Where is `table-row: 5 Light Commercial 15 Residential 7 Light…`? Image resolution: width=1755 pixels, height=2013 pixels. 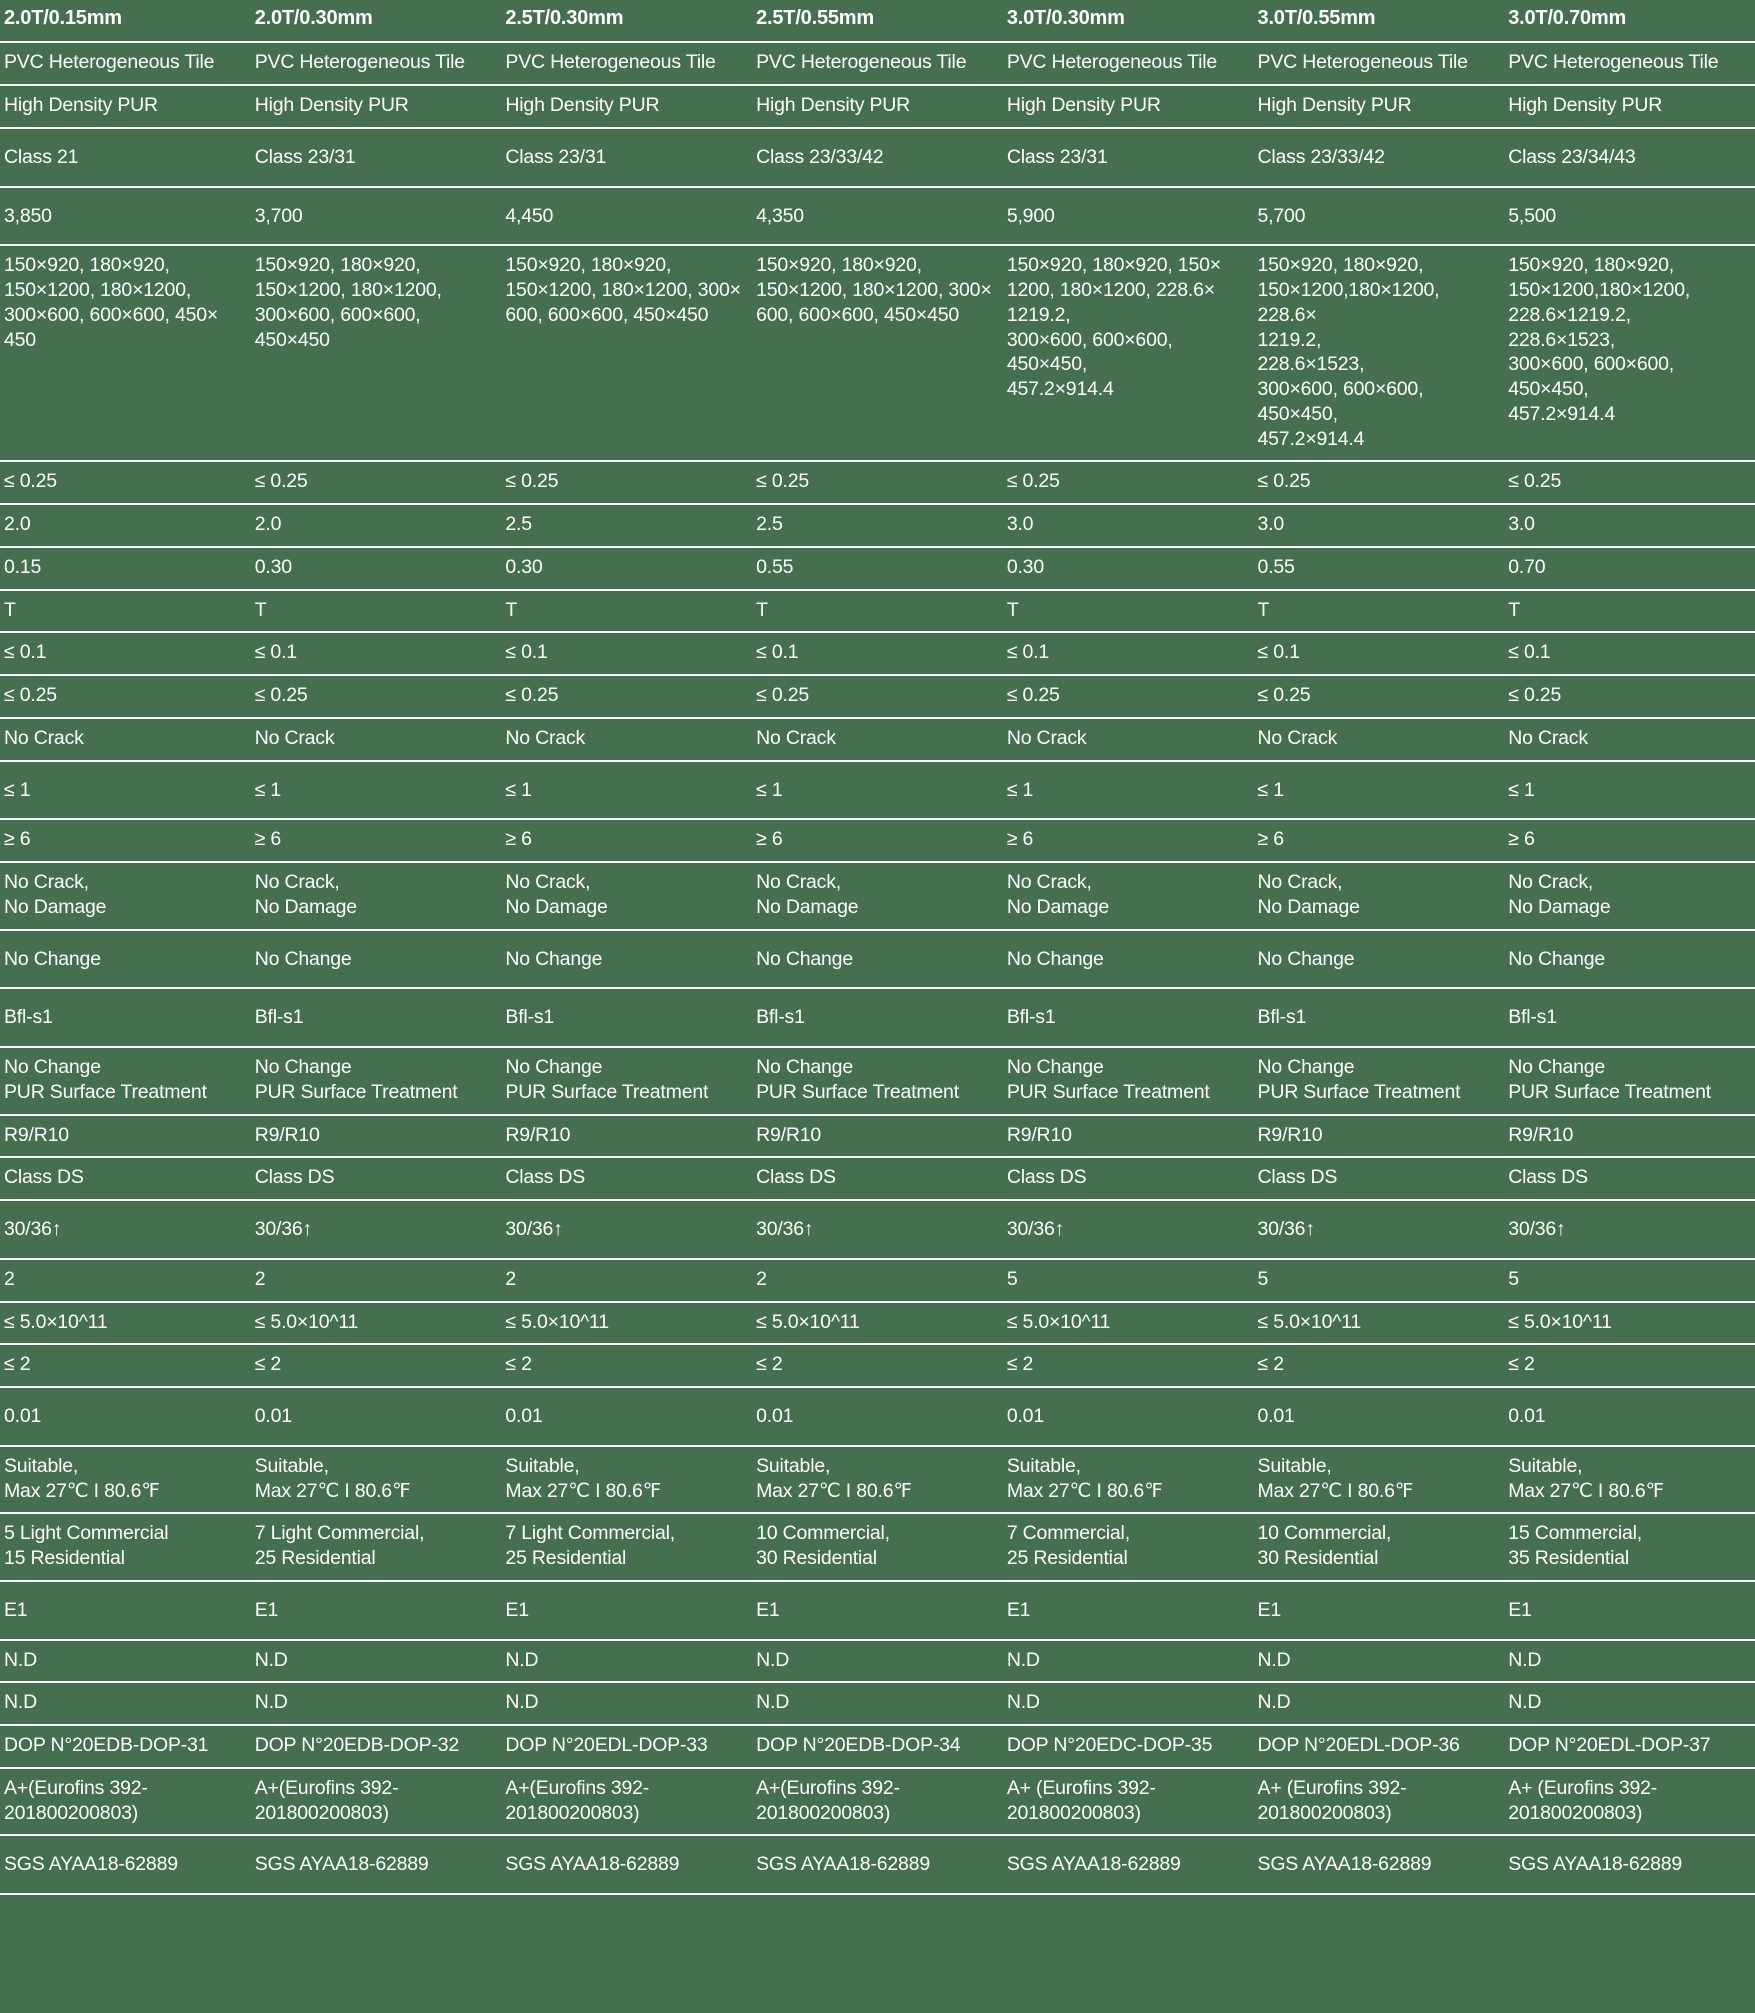
table-row: 5 Light Commercial 15 Residential 7 Light… is located at coordinates (877, 1546).